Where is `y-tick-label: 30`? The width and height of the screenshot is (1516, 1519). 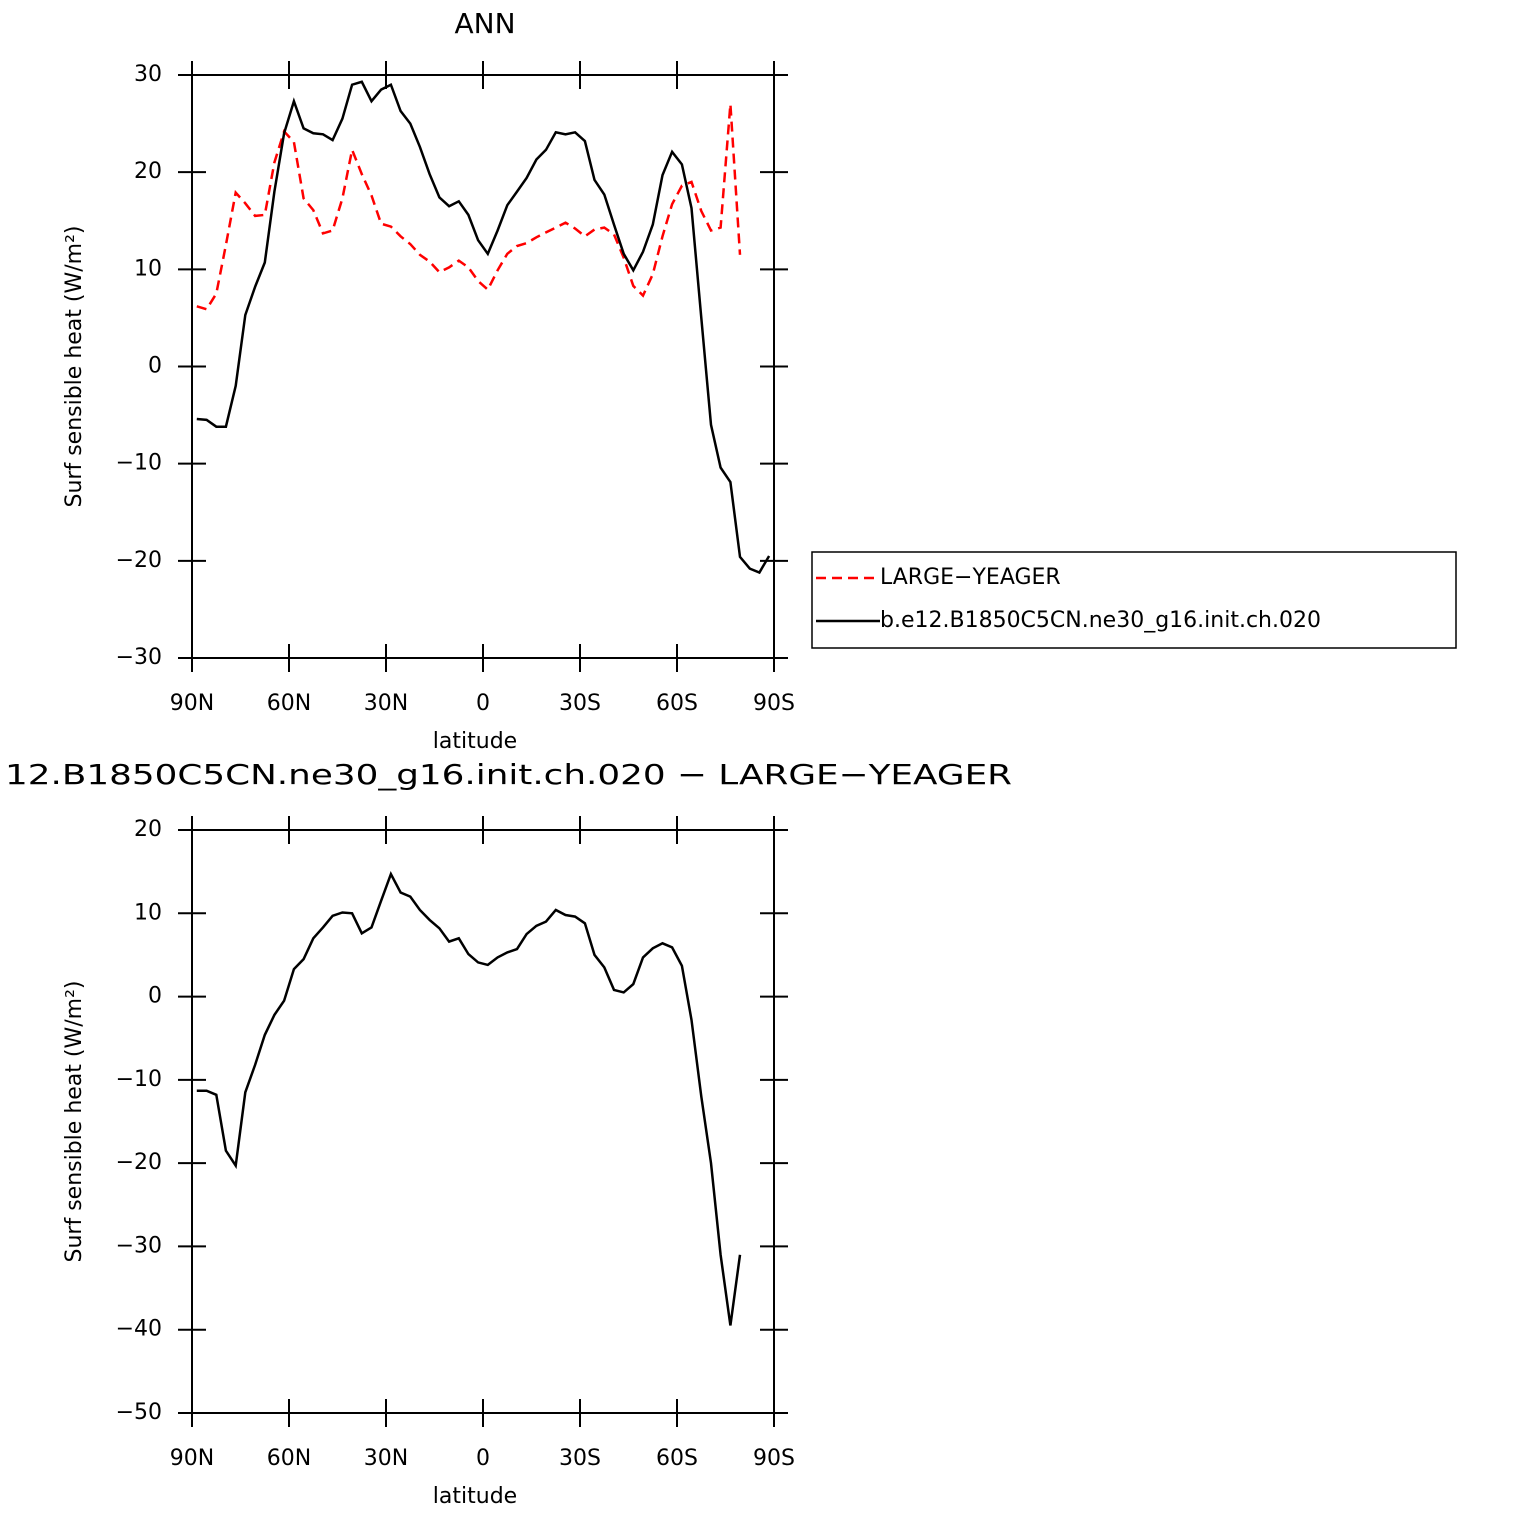 y-tick-label: 30 is located at coordinates (148, 74).